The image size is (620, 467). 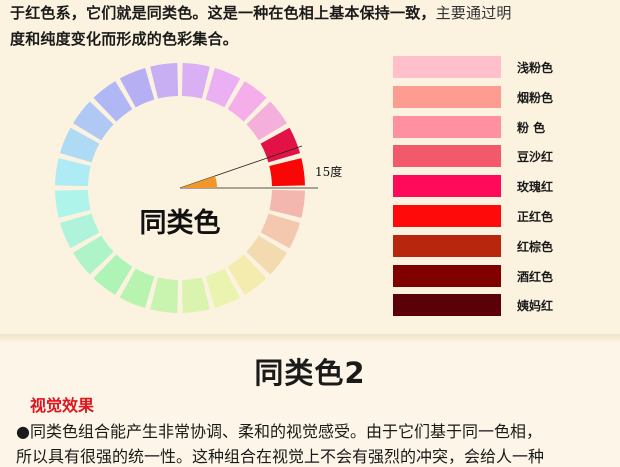 What do you see at coordinates (535, 306) in the screenshot?
I see `swatch-label: 姨妈红` at bounding box center [535, 306].